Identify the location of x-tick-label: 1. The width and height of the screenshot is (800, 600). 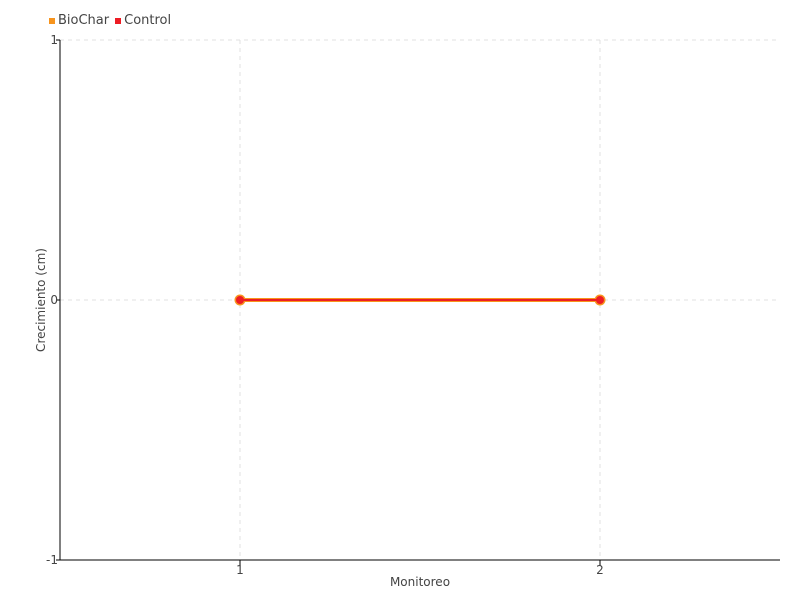
(240, 570).